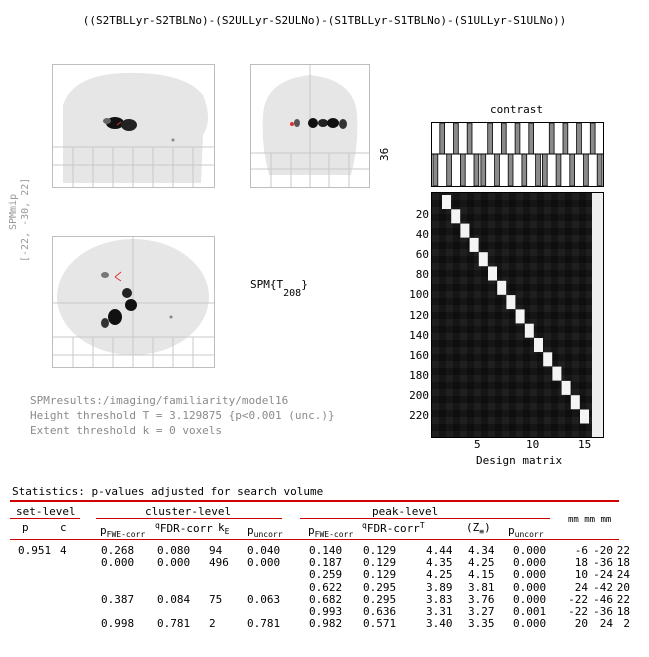 The width and height of the screenshot is (649, 657). What do you see at coordinates (419, 395) in the screenshot?
I see `design-matrix-y-tick: 200` at bounding box center [419, 395].